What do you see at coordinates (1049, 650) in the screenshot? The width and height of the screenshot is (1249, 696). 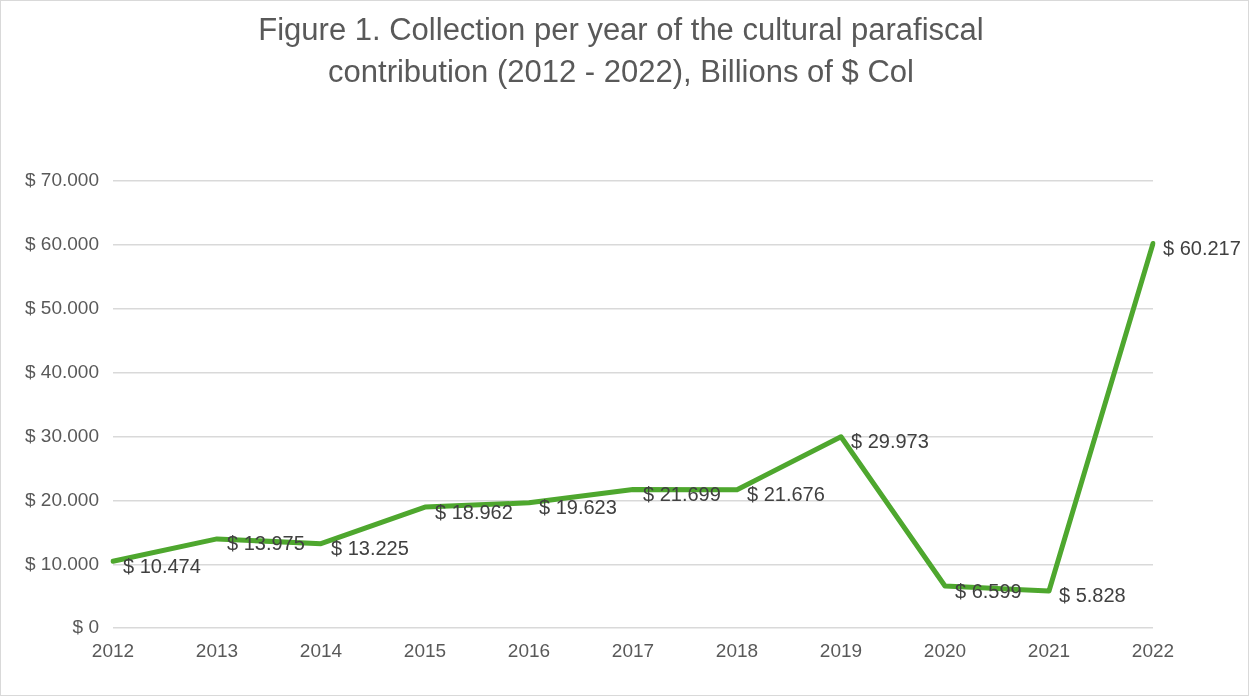 I see `x-tick-label: 2021` at bounding box center [1049, 650].